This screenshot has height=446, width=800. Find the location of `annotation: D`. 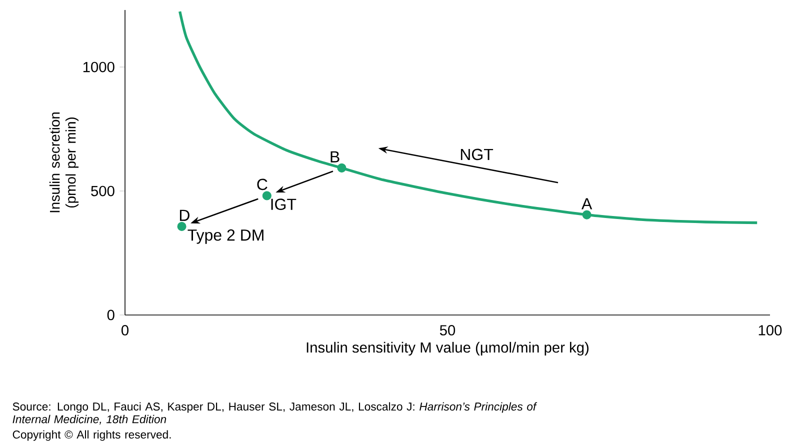

annotation: D is located at coordinates (185, 215).